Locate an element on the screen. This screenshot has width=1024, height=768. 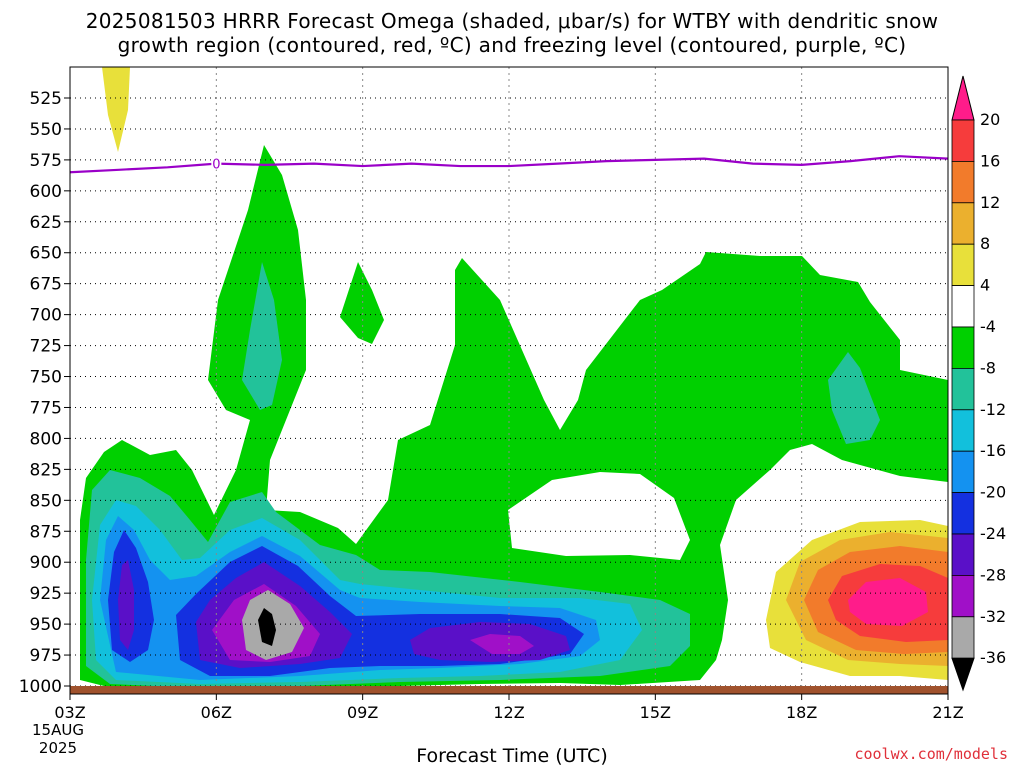
y-tick-label: 825 is located at coordinates (46, 470).